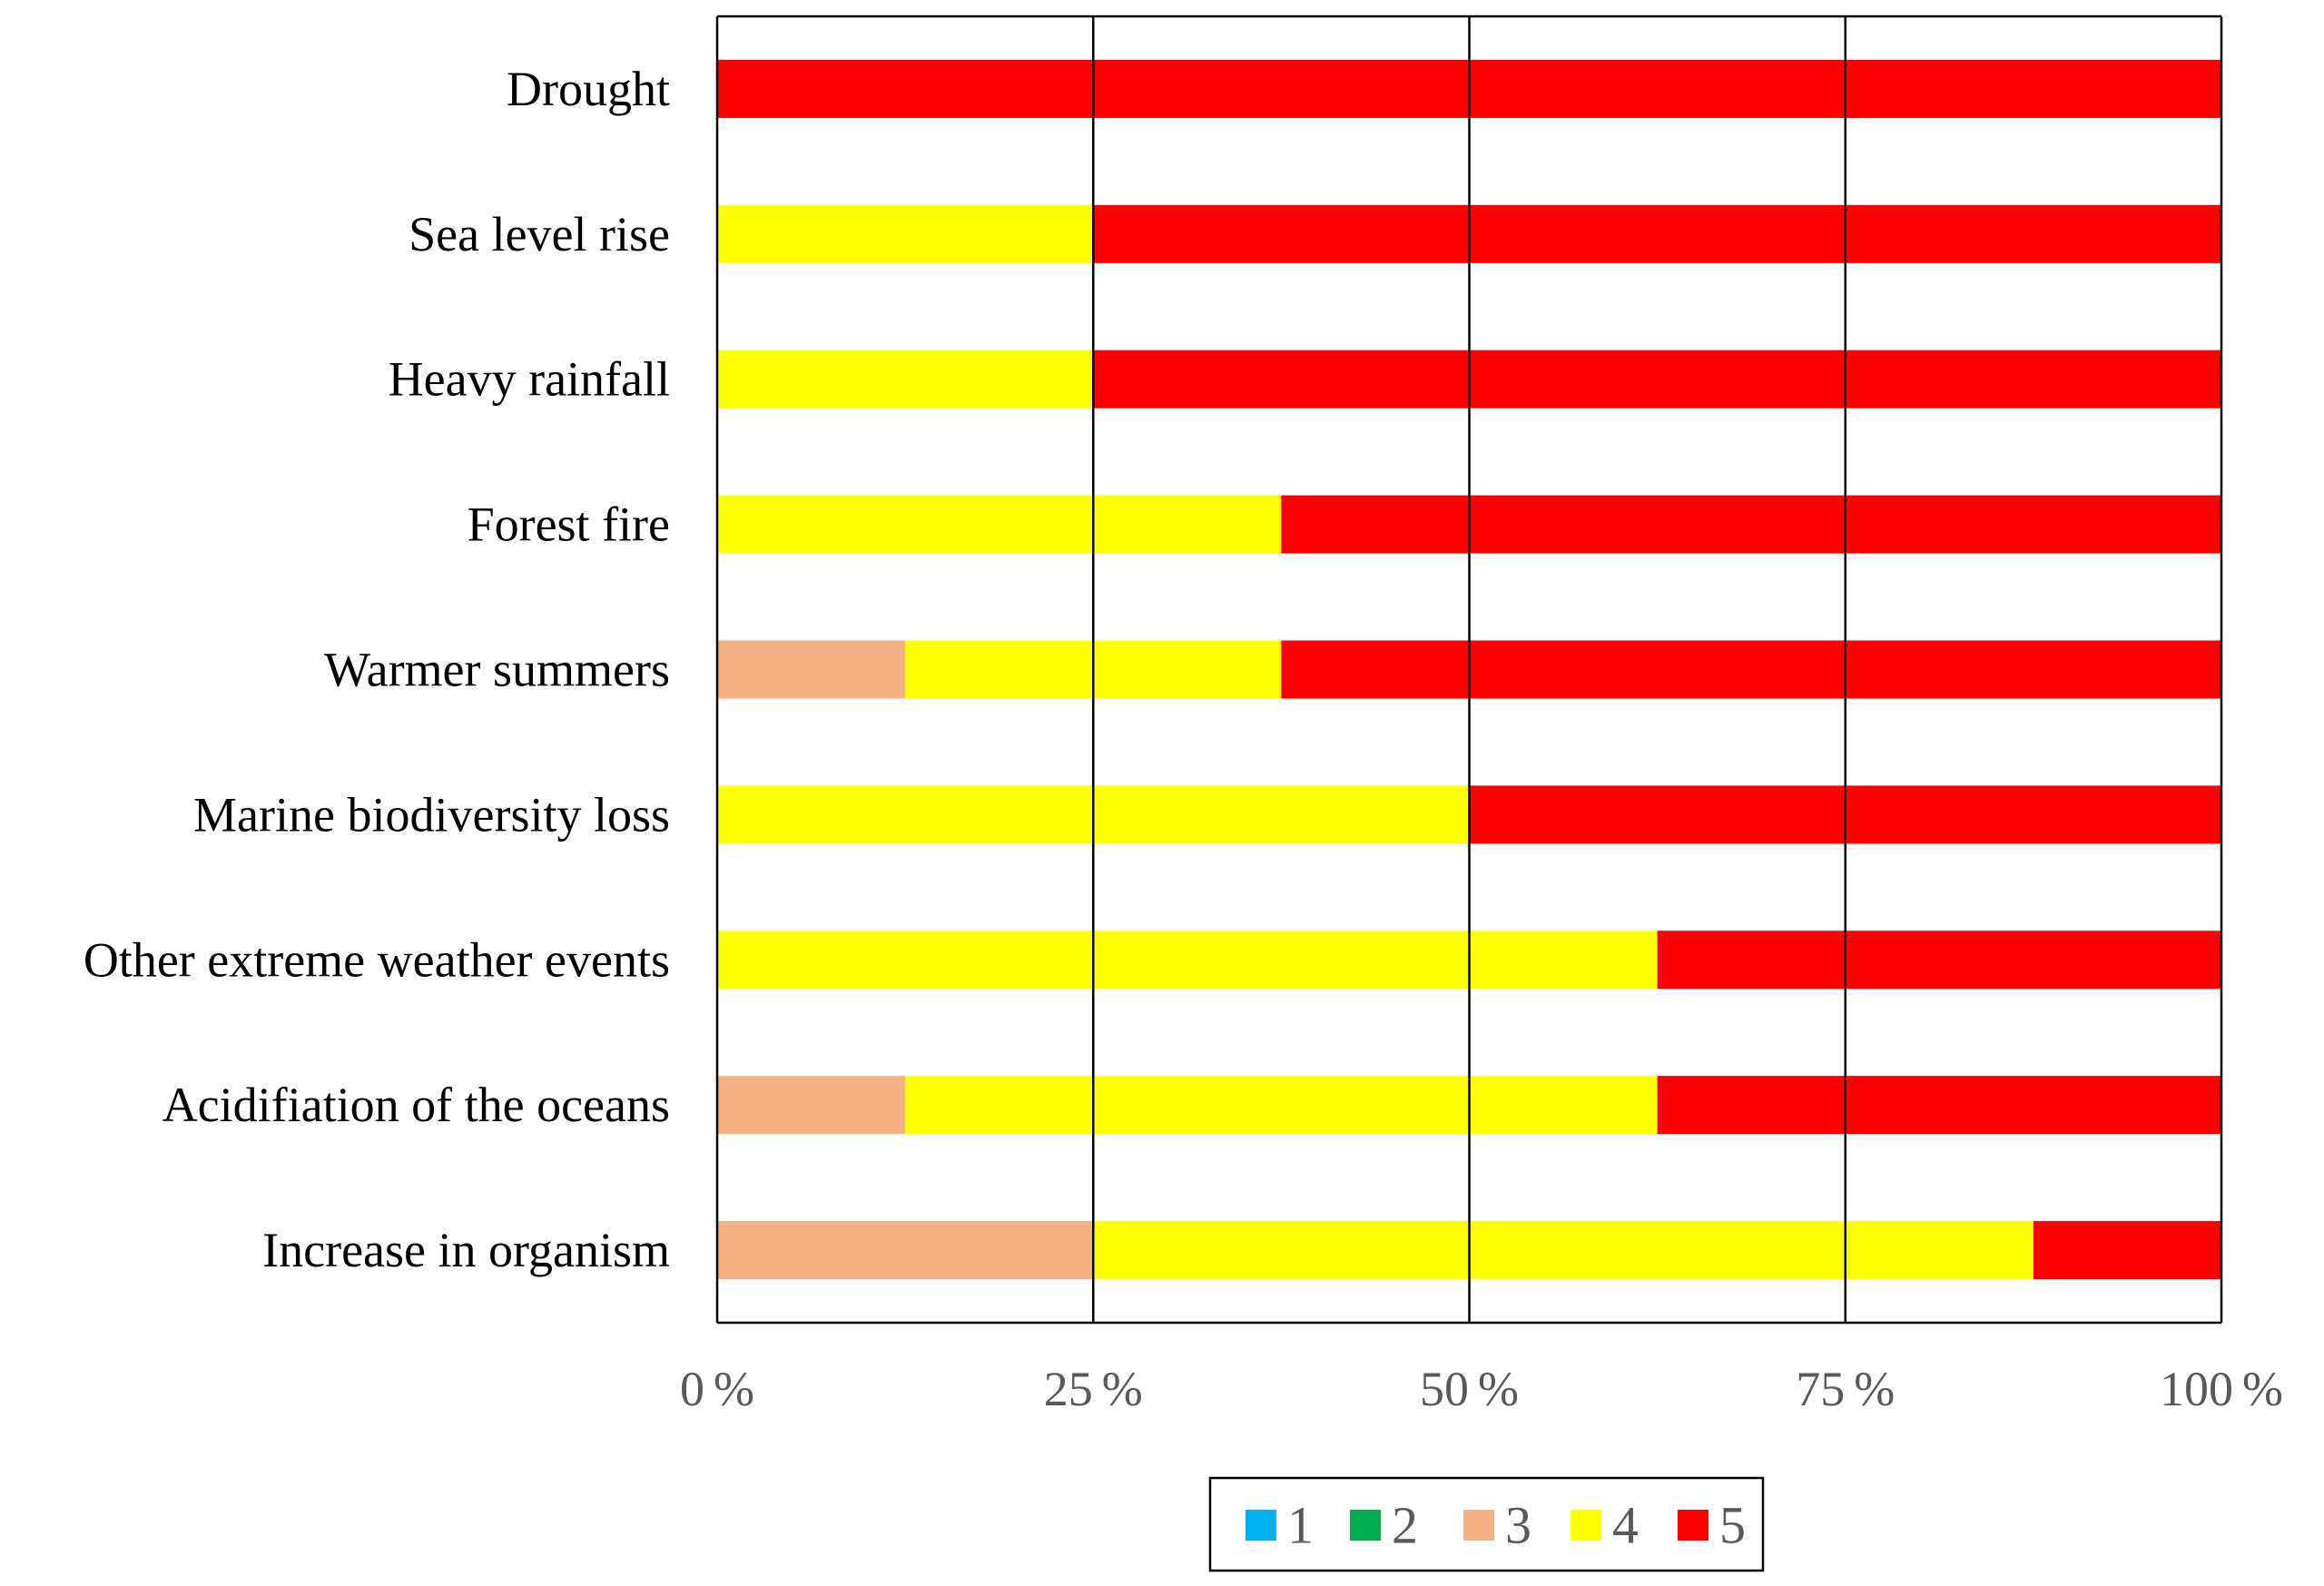 The width and height of the screenshot is (2324, 1586). Describe the element at coordinates (1068, 1389) in the screenshot. I see `x-tick-number: 25` at that location.